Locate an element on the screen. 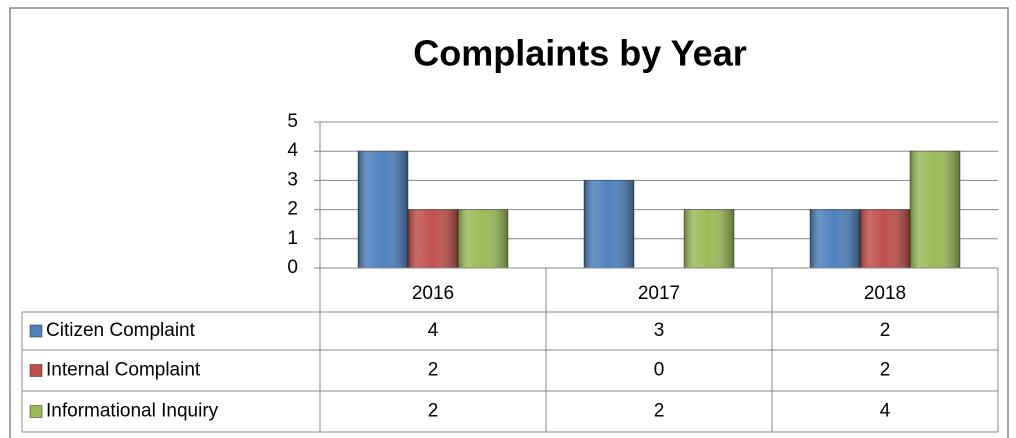 Image resolution: width=1016 pixels, height=438 pixels. legend-label: Informational Inquiry is located at coordinates (132, 411).